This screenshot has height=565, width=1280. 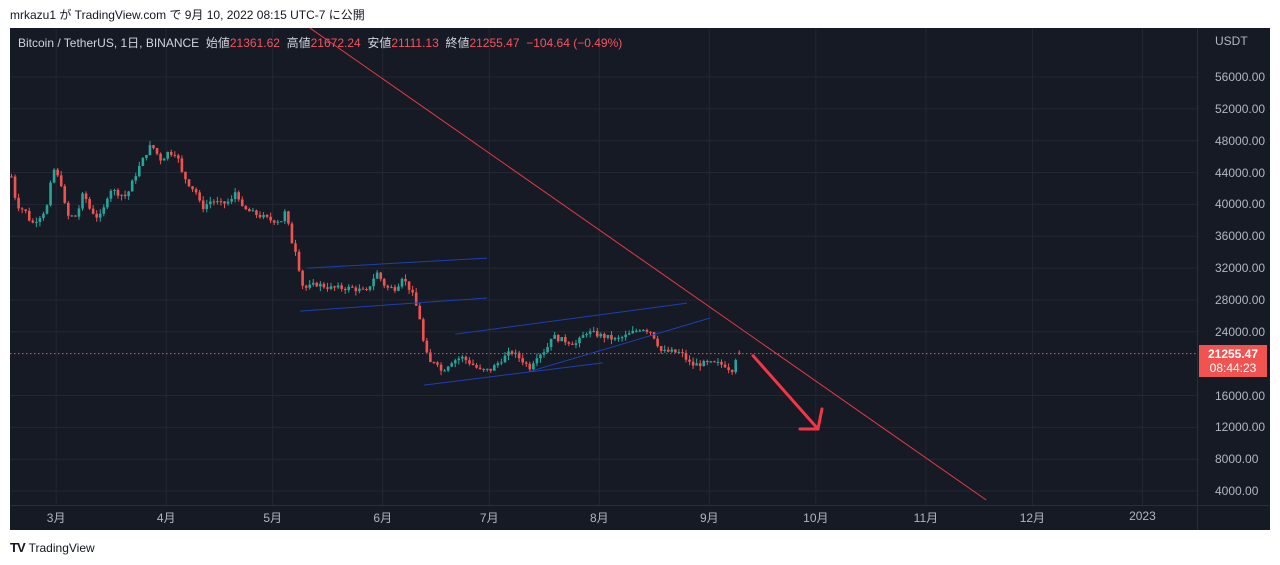 What do you see at coordinates (926, 518) in the screenshot?
I see `time-tick: 11月` at bounding box center [926, 518].